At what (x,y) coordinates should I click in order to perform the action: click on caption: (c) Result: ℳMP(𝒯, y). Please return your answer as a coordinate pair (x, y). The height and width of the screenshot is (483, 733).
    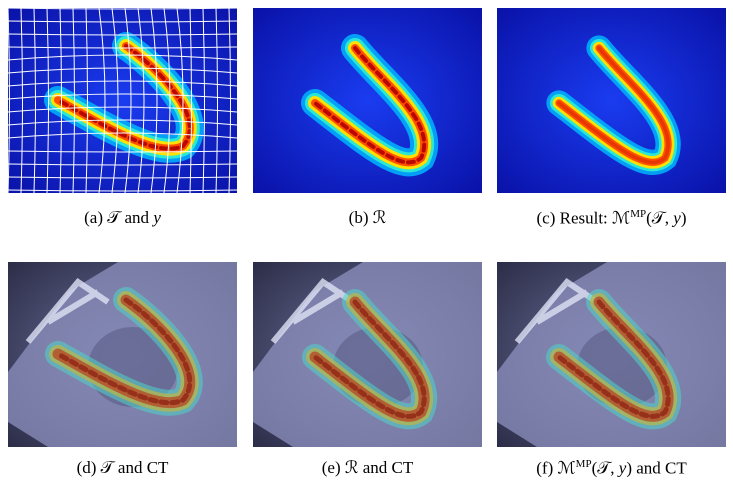
    Looking at the image, I should click on (611, 218).